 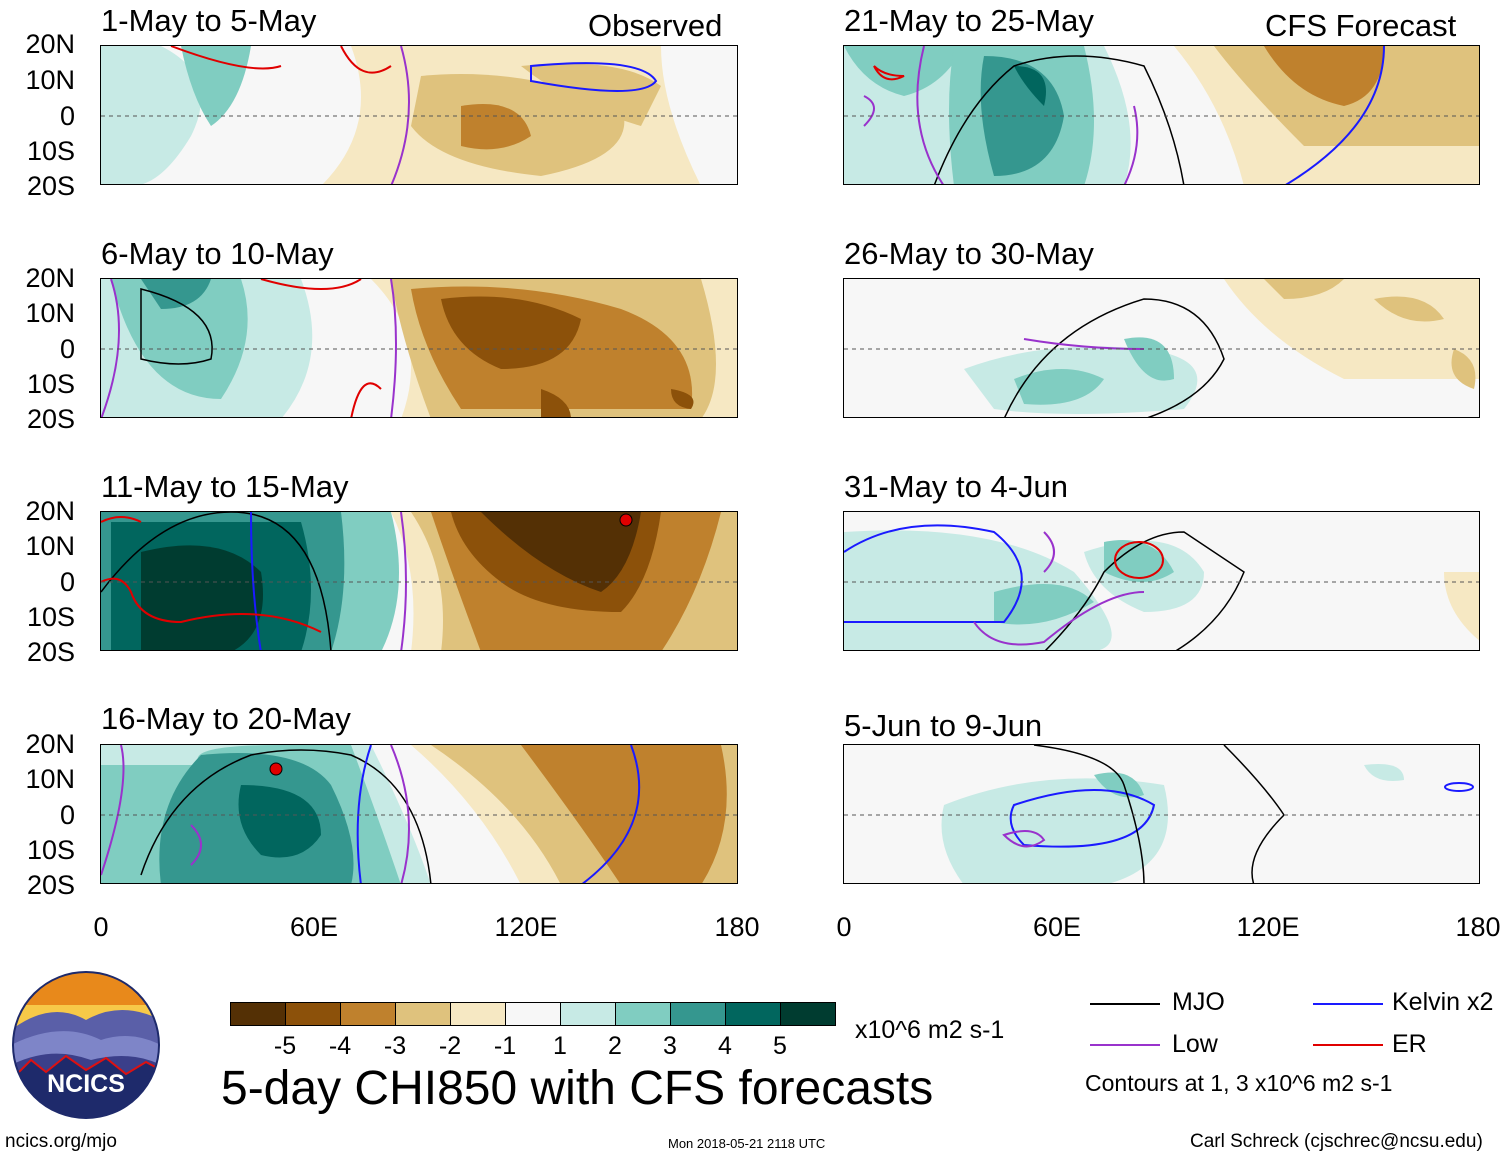 I want to click on panel-title-4: 16-May to 20-May, so click(x=226, y=718).